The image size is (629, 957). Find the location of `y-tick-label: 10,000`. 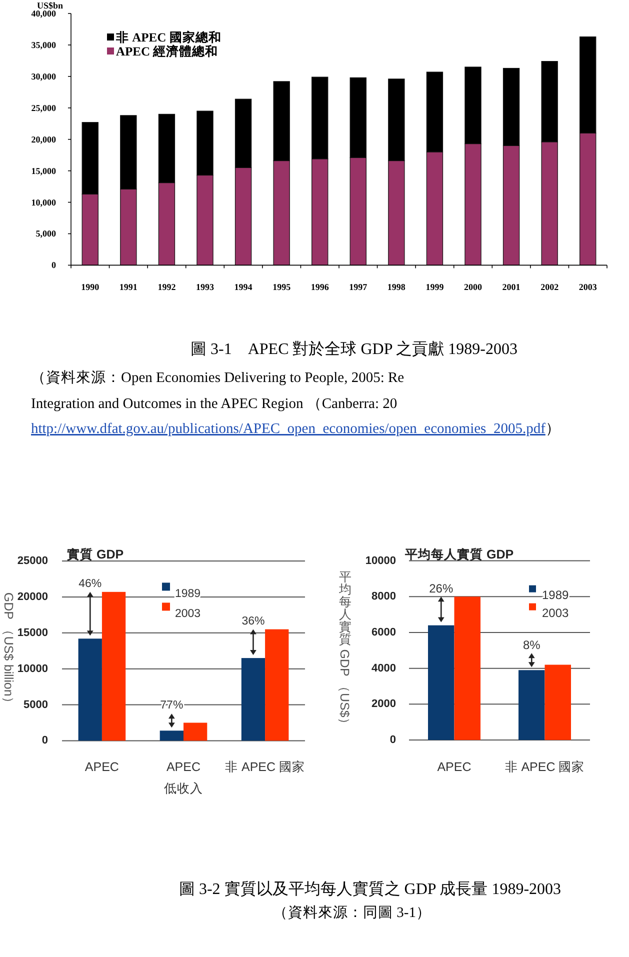

y-tick-label: 10,000 is located at coordinates (43, 202).